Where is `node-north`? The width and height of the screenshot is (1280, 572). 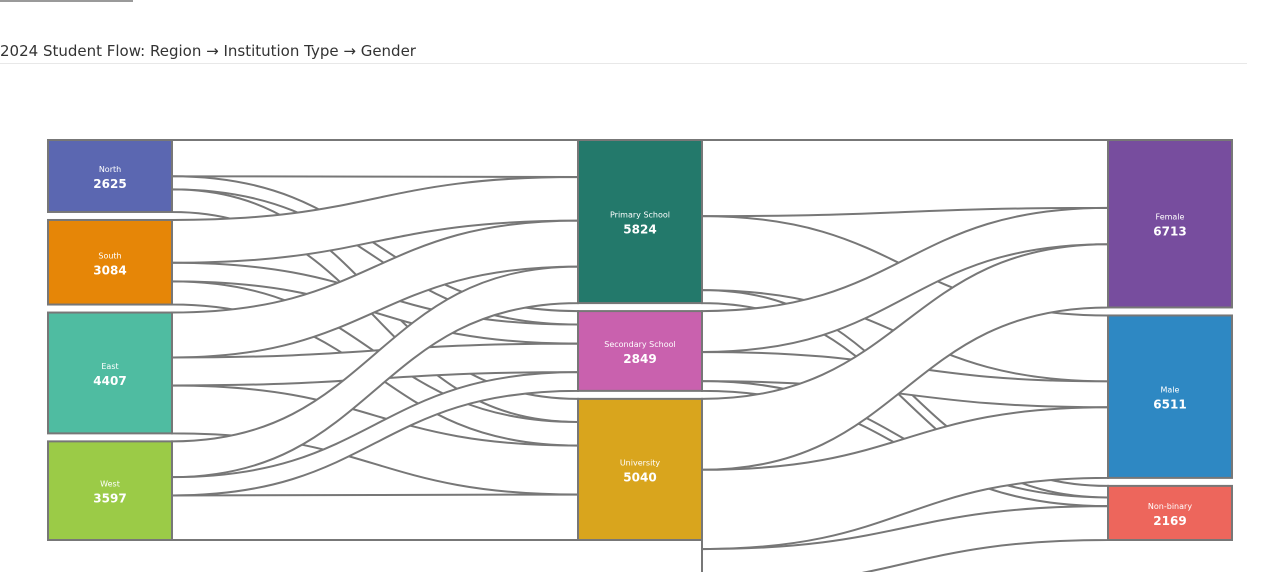 node-north is located at coordinates (110, 176).